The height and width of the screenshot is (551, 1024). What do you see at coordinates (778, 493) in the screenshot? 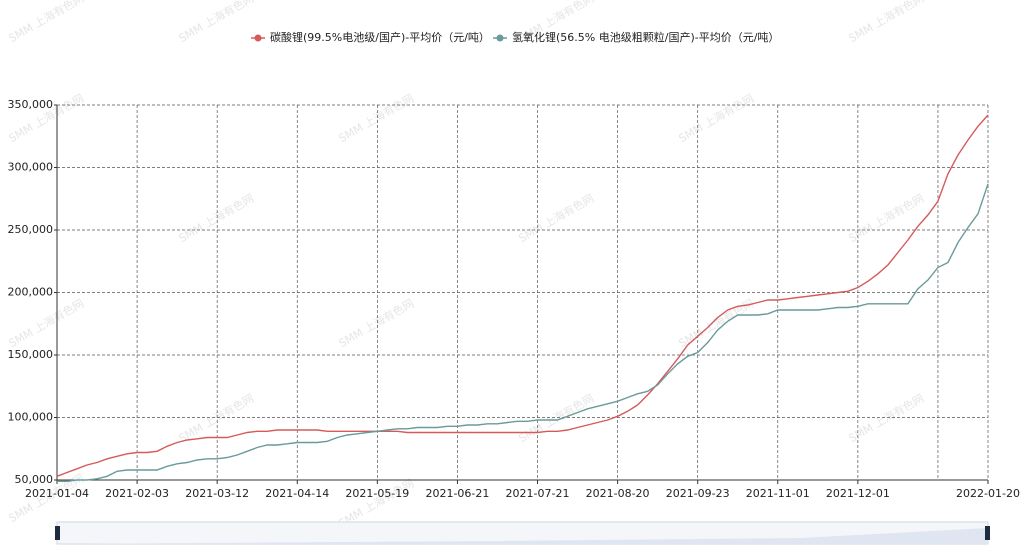
I see `x-tick-label: 2021-11-01` at bounding box center [778, 493].